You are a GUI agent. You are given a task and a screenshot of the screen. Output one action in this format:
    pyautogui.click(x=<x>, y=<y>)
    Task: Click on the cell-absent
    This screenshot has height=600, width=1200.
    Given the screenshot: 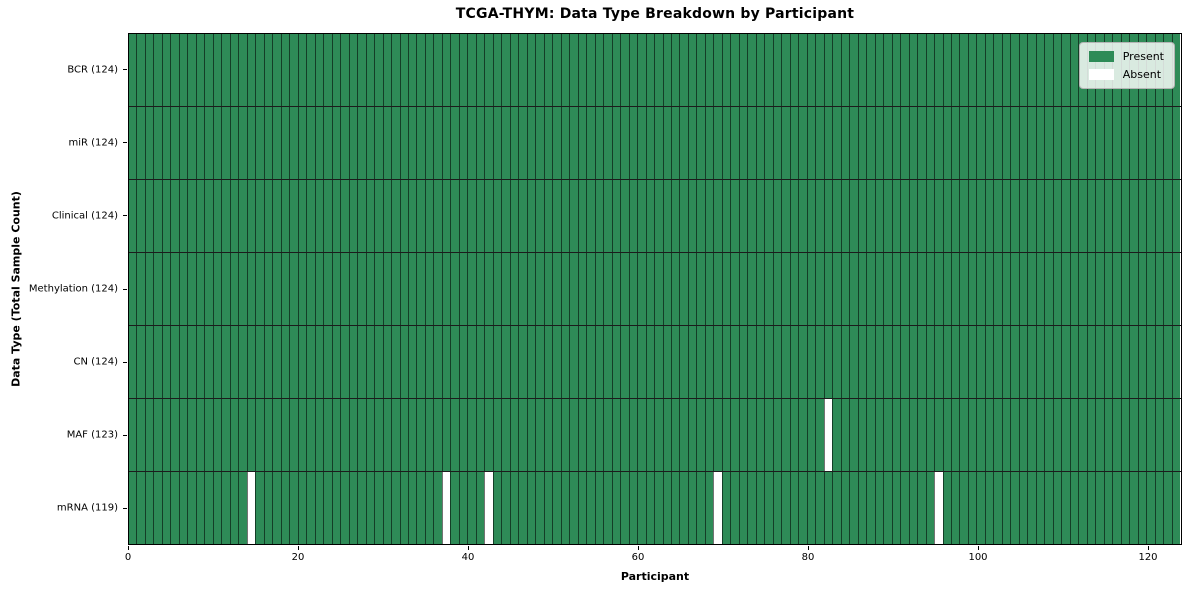 What is the action you would take?
    pyautogui.click(x=938, y=508)
    